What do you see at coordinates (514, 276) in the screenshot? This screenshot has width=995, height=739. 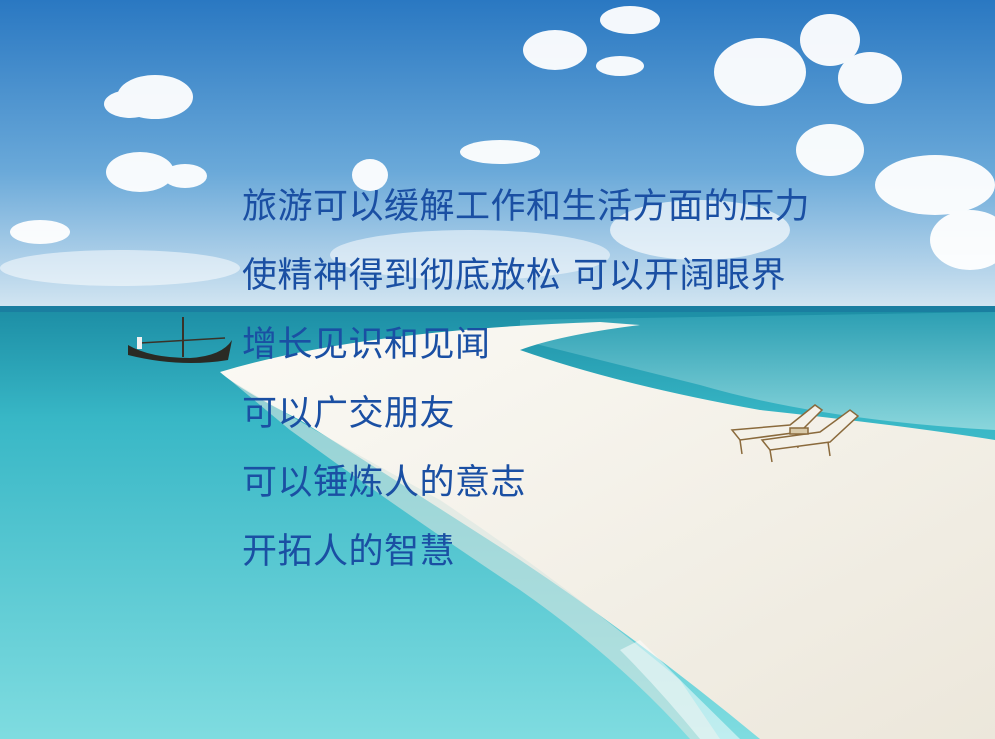 I see `text-line-2: 使精神得到彻底放松 可以开阔眼界` at bounding box center [514, 276].